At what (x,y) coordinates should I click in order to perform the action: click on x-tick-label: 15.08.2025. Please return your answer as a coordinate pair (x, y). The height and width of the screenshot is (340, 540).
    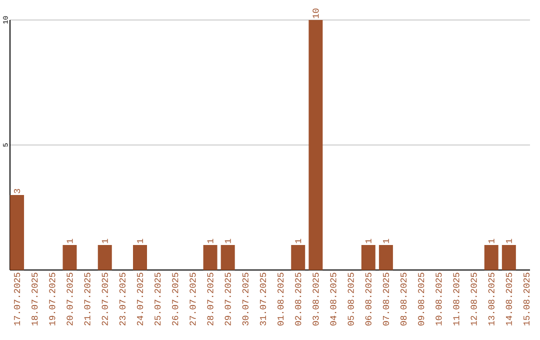
    Looking at the image, I should click on (526, 299).